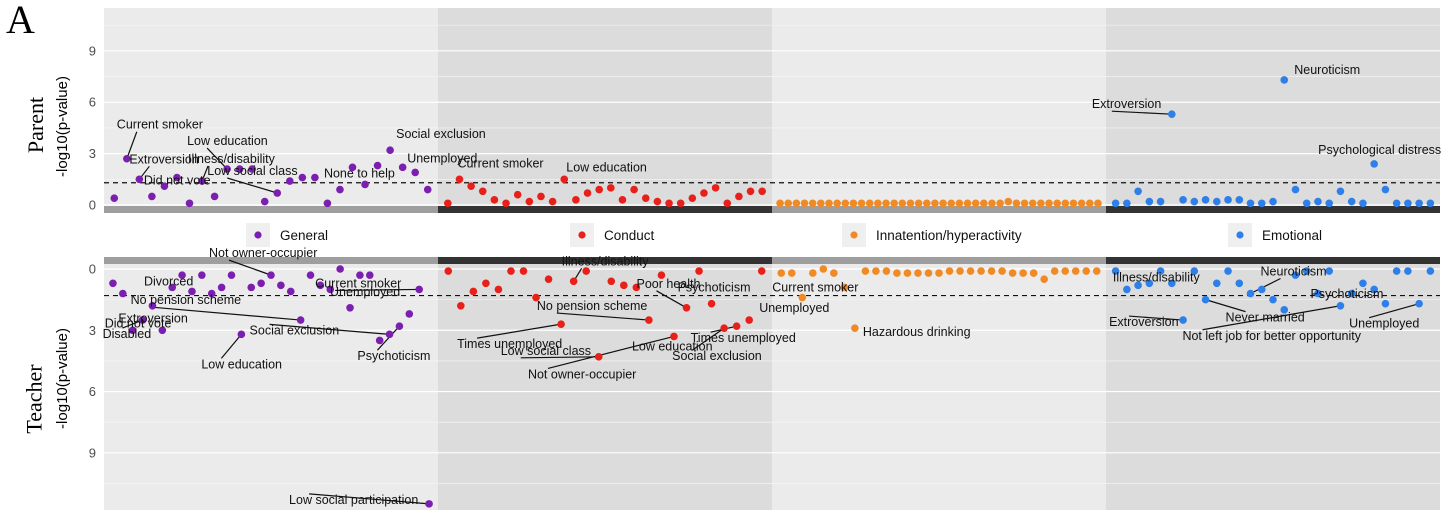  I want to click on parent-annotation-label: Neuroticism, so click(1327, 70).